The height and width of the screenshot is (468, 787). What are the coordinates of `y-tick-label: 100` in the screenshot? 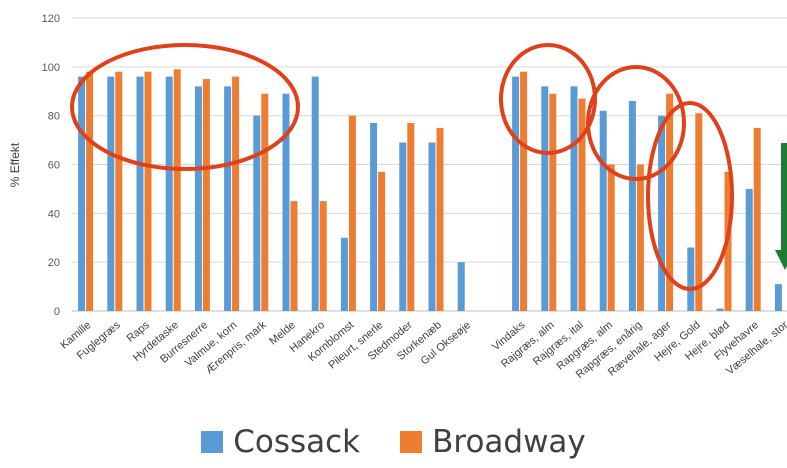 It's located at (51, 68).